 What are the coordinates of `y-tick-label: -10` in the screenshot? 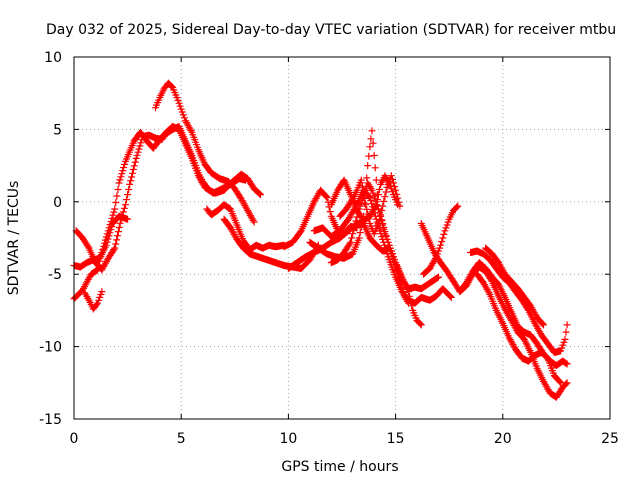 It's located at (50, 348).